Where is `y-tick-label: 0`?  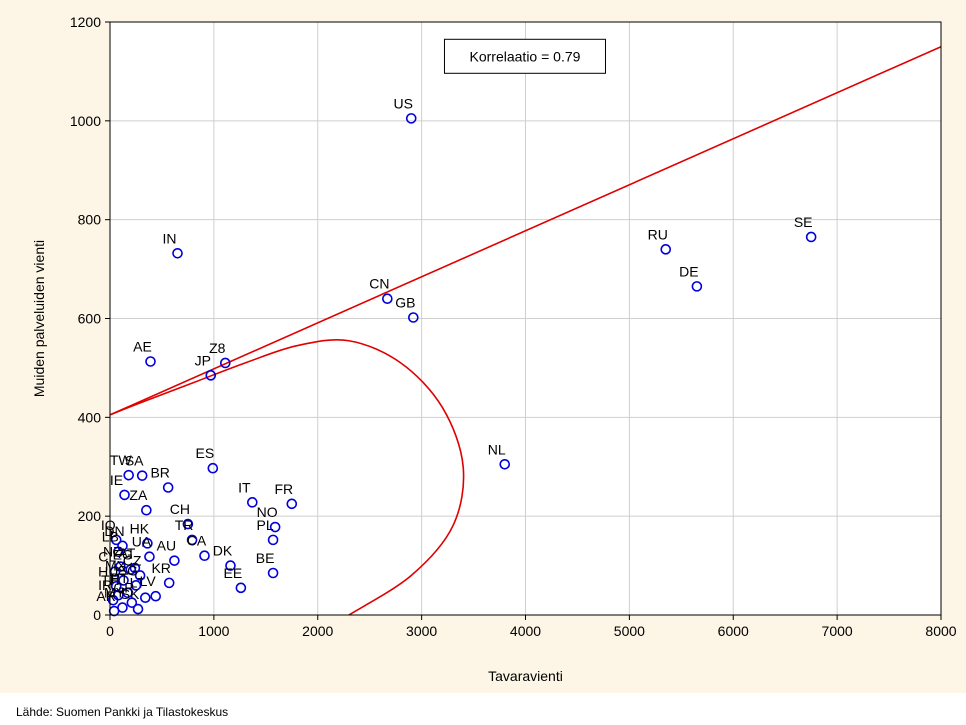
y-tick-label: 0 is located at coordinates (97, 615).